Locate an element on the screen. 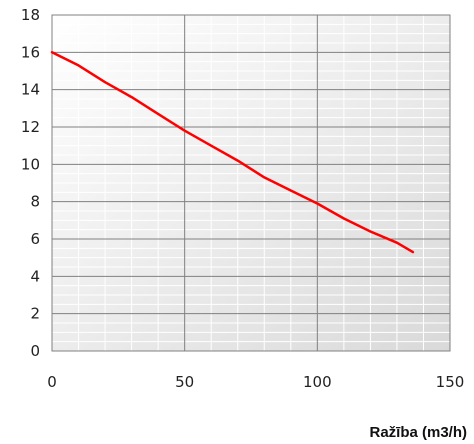  y-tick-label: 18 is located at coordinates (30, 15).